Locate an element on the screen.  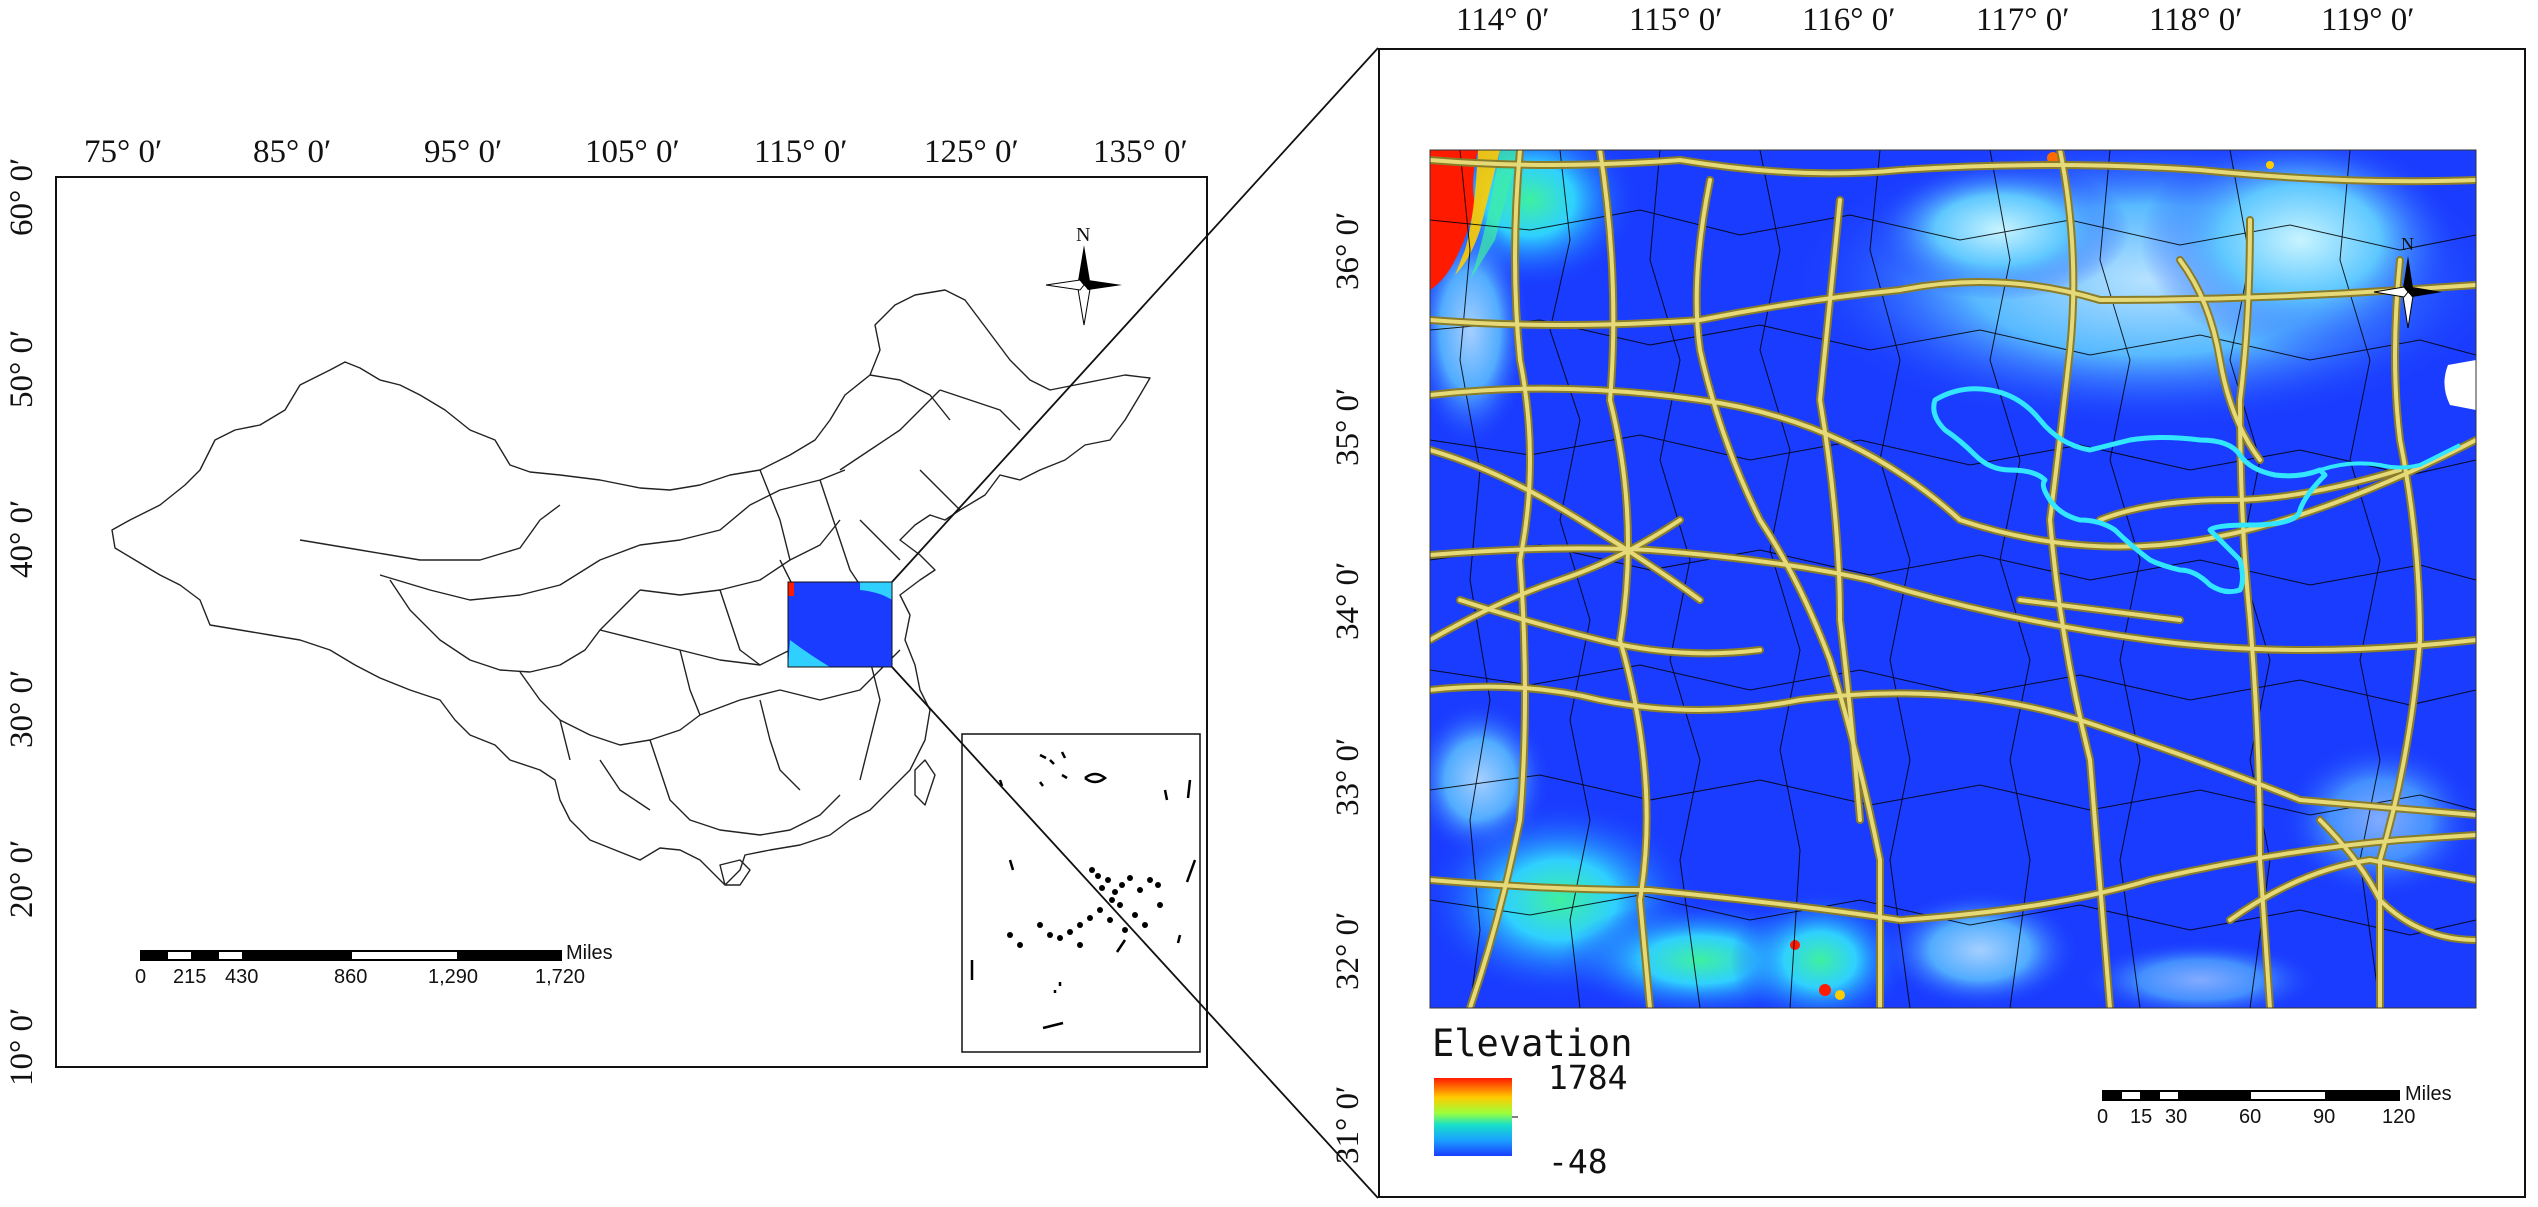
lon-tick-label: 118° 0′ is located at coordinates (2196, 20).